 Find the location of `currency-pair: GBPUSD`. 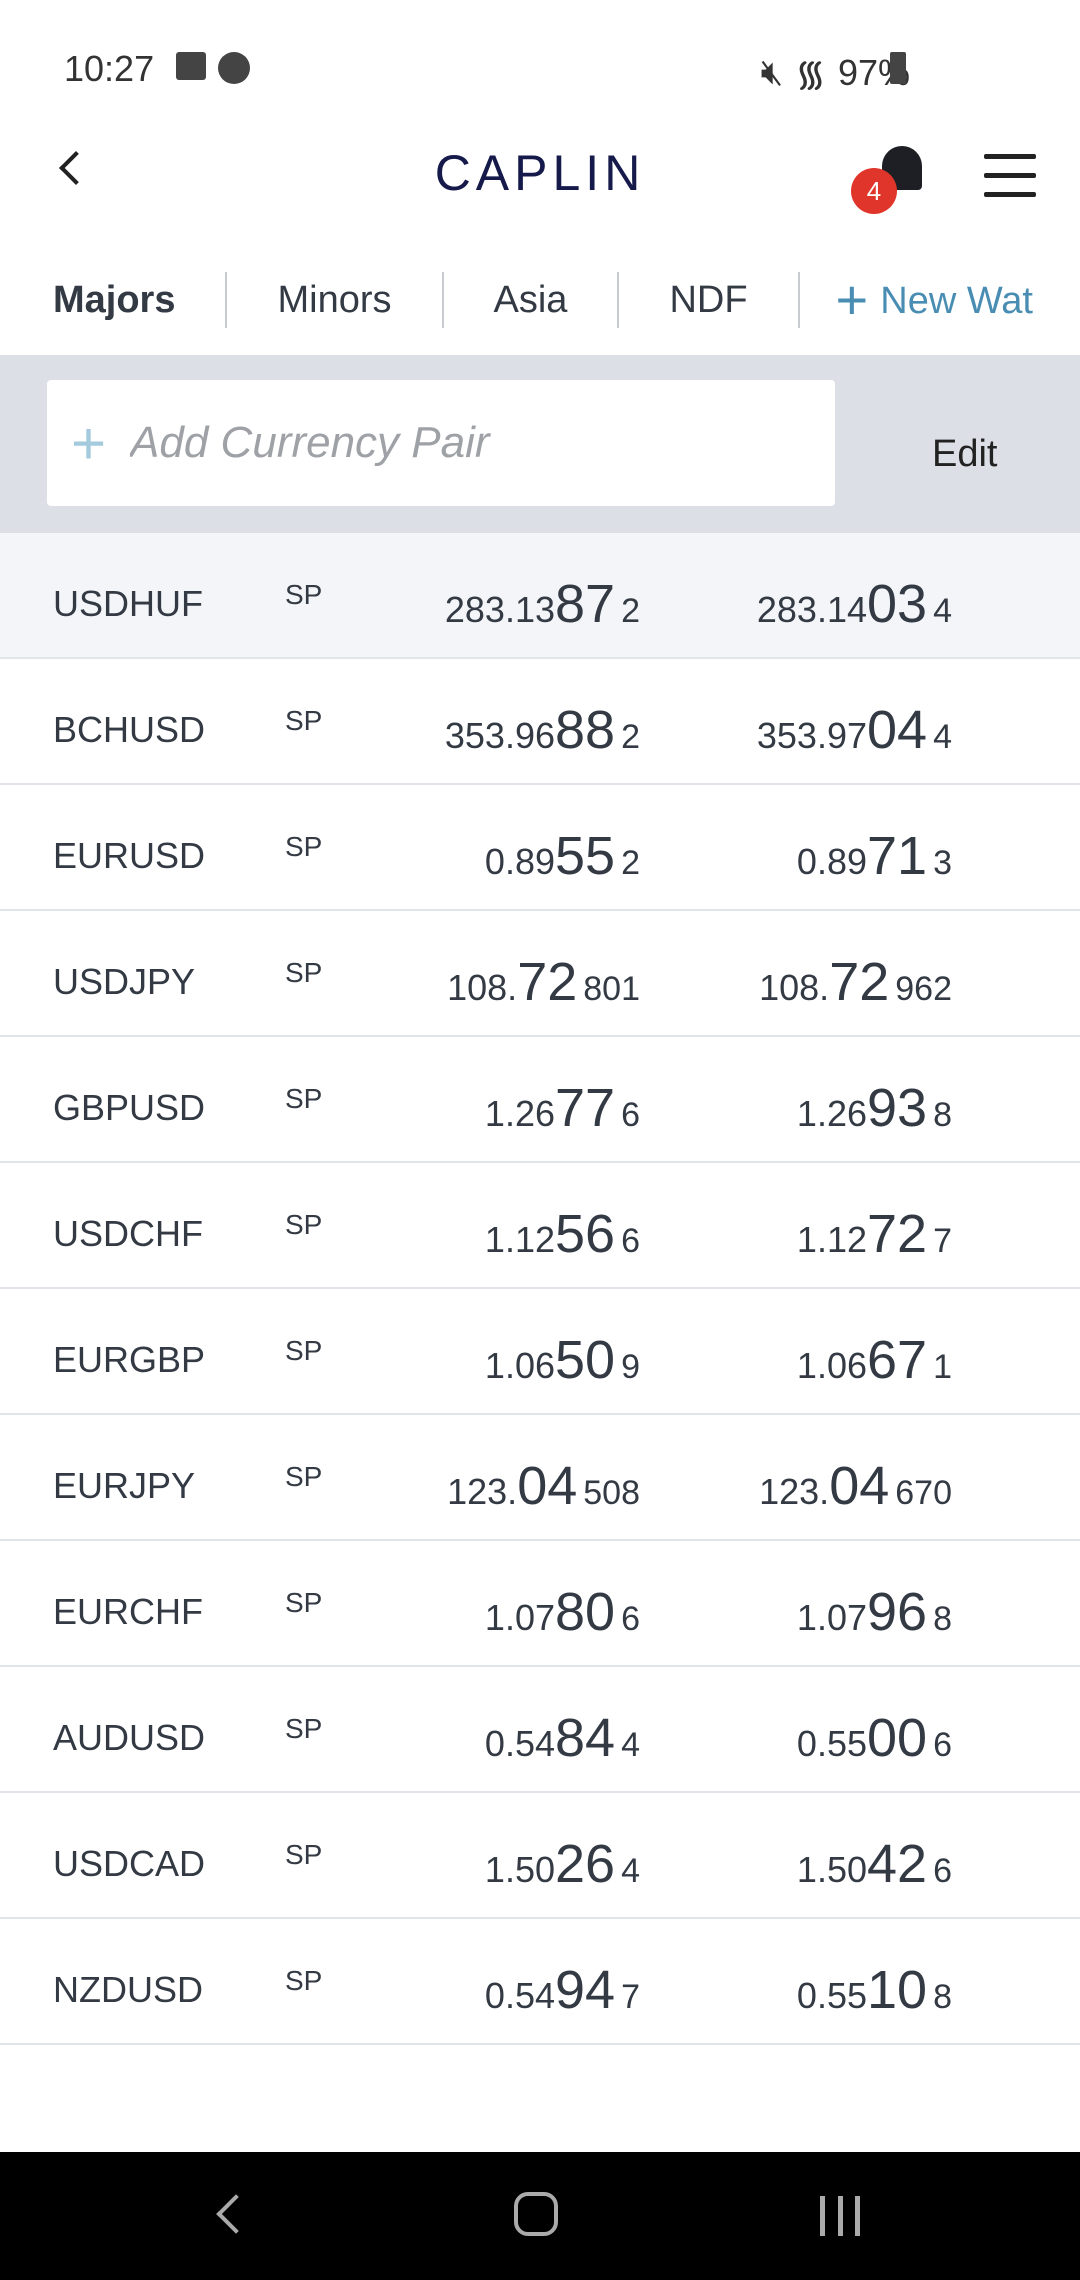

currency-pair: GBPUSD is located at coordinates (129, 1107).